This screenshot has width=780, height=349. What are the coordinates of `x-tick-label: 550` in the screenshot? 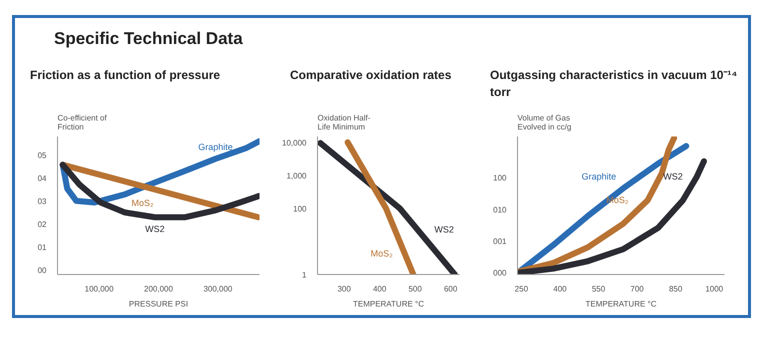 It's located at (599, 289).